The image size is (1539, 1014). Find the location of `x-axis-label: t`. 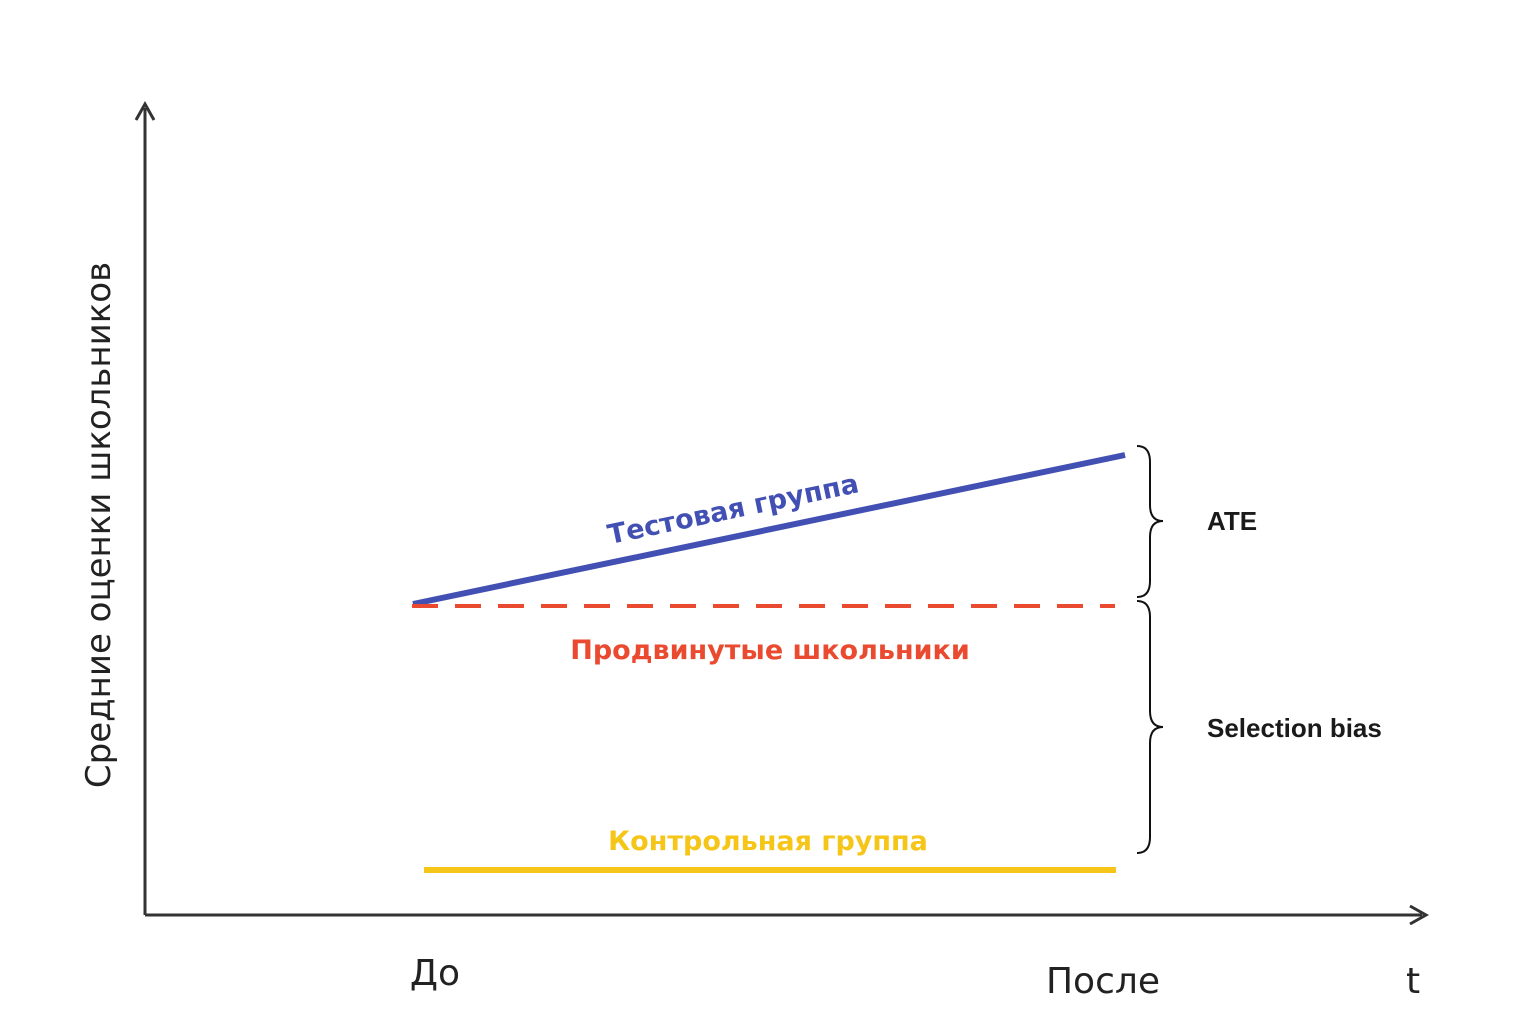

x-axis-label: t is located at coordinates (1413, 981).